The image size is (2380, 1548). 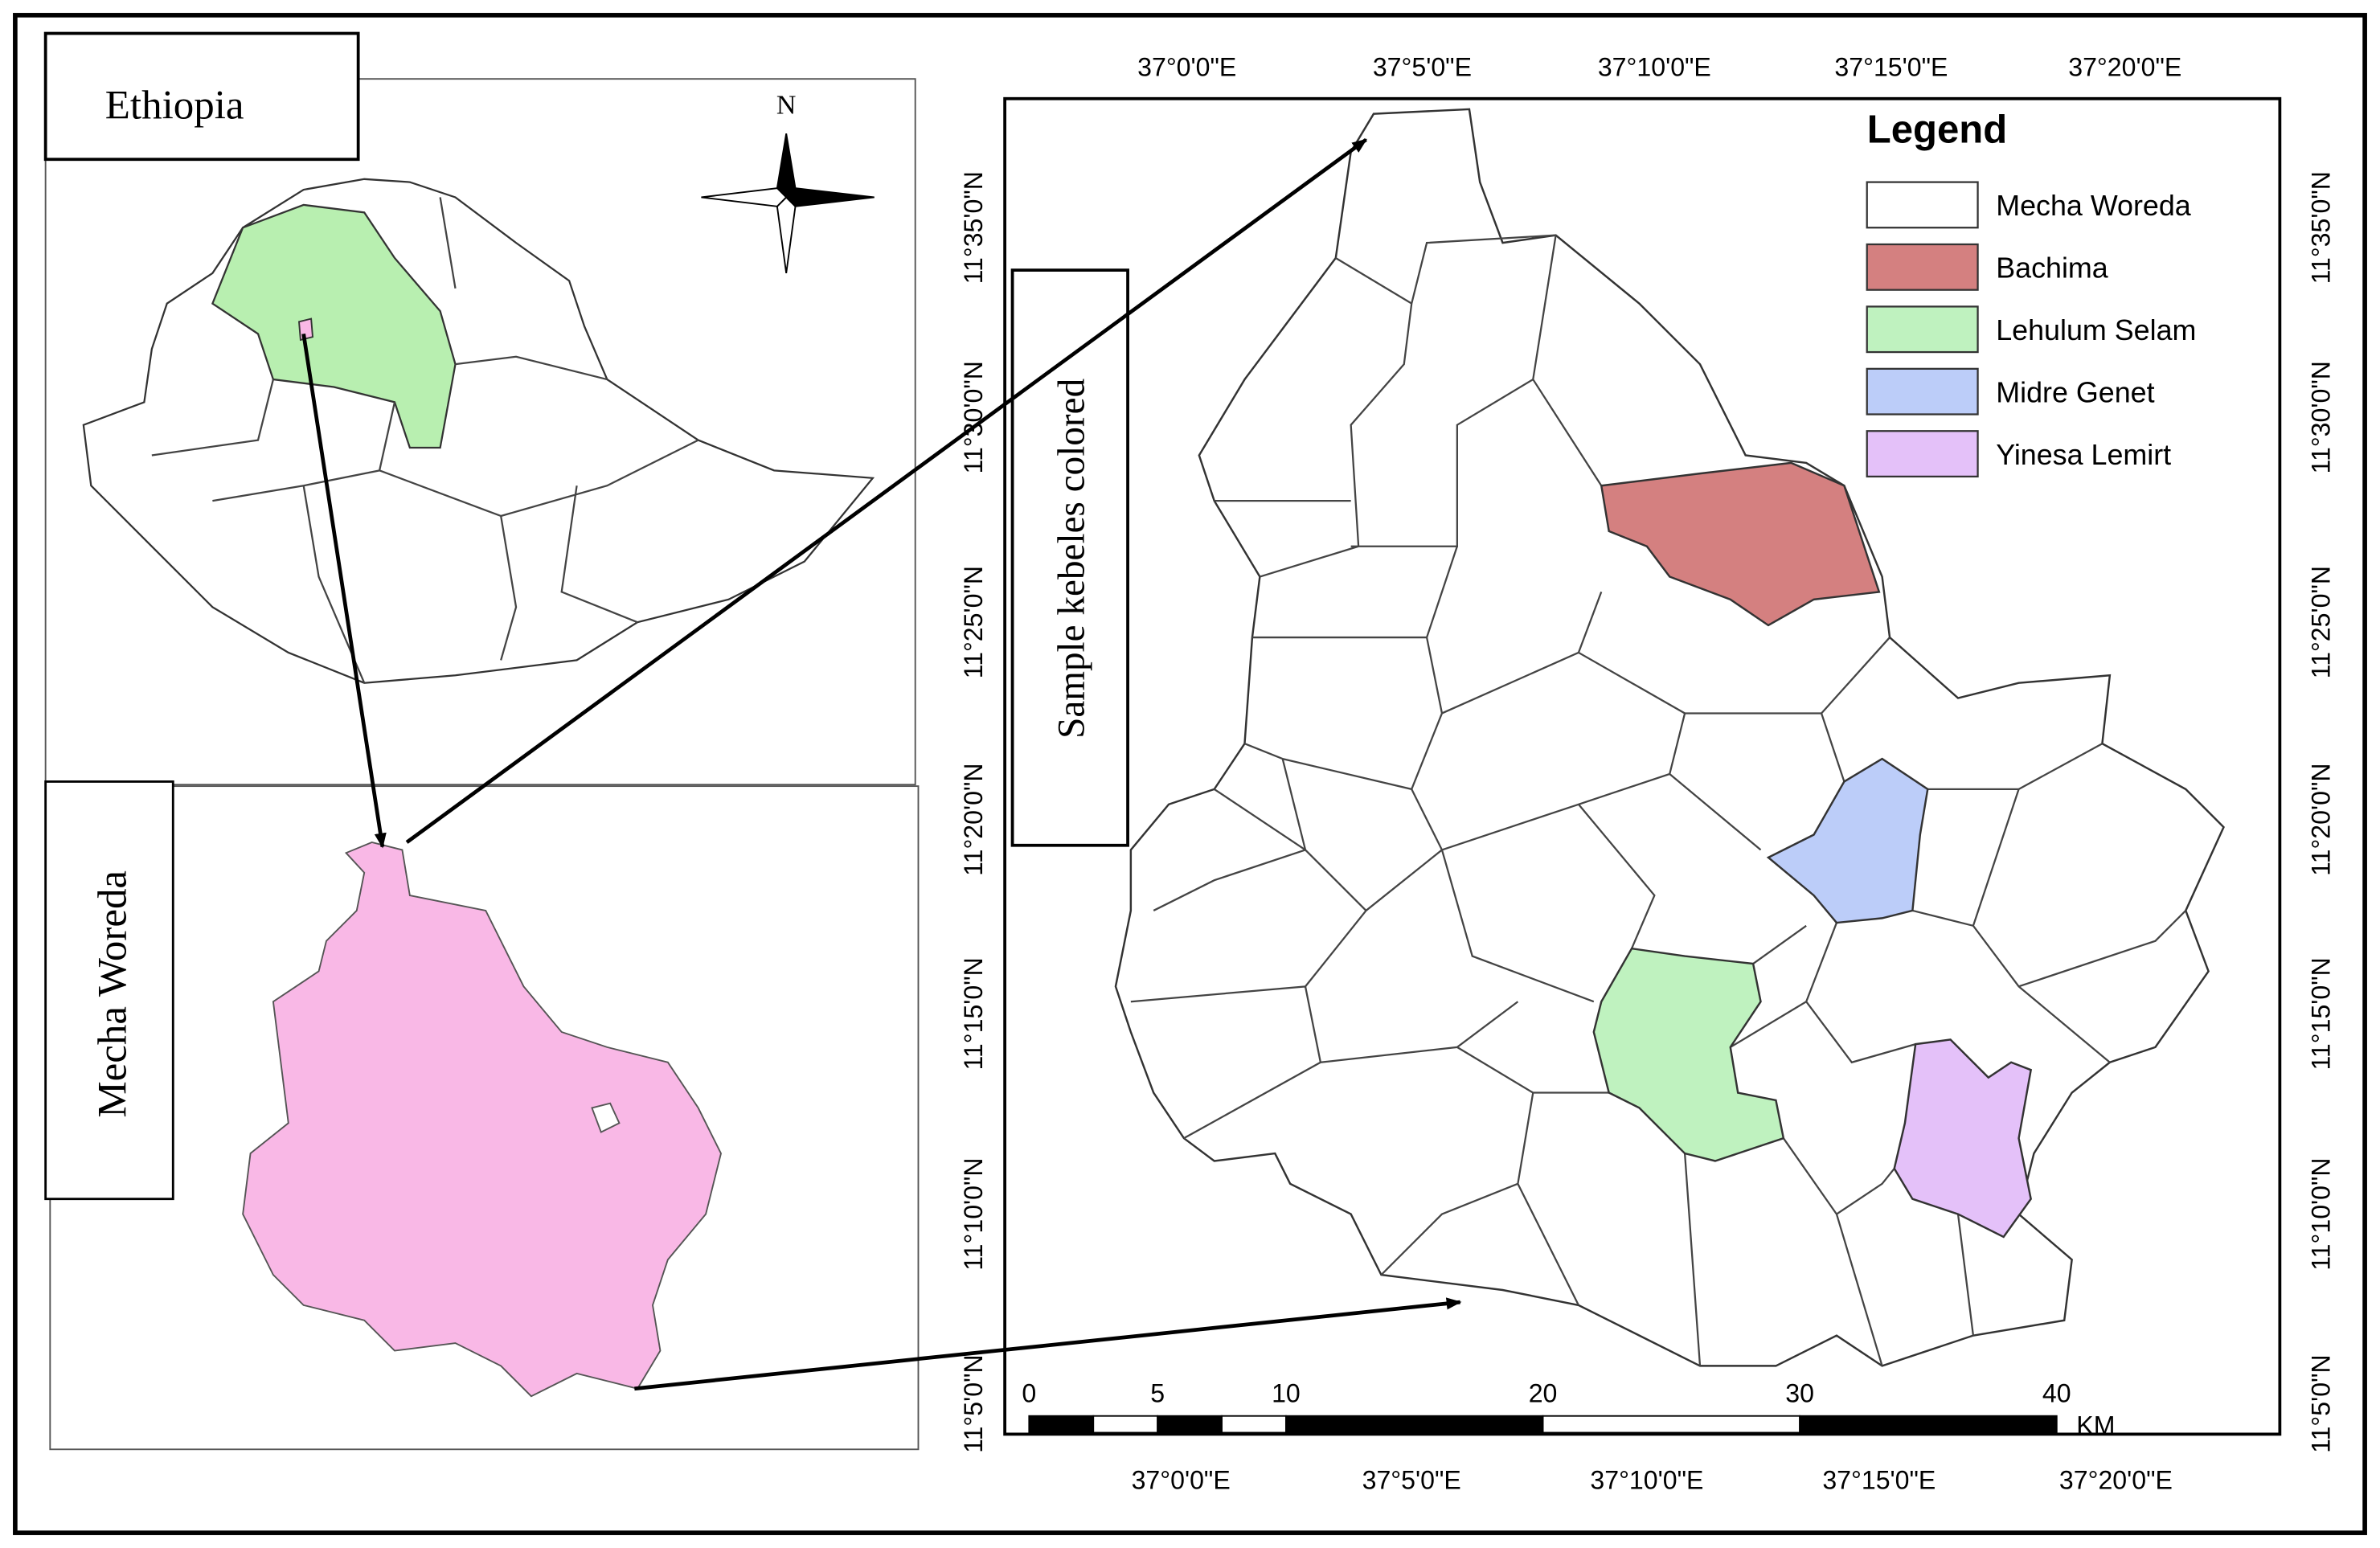 I want to click on callout-label: Sample kebeles colored, so click(x=1071, y=558).